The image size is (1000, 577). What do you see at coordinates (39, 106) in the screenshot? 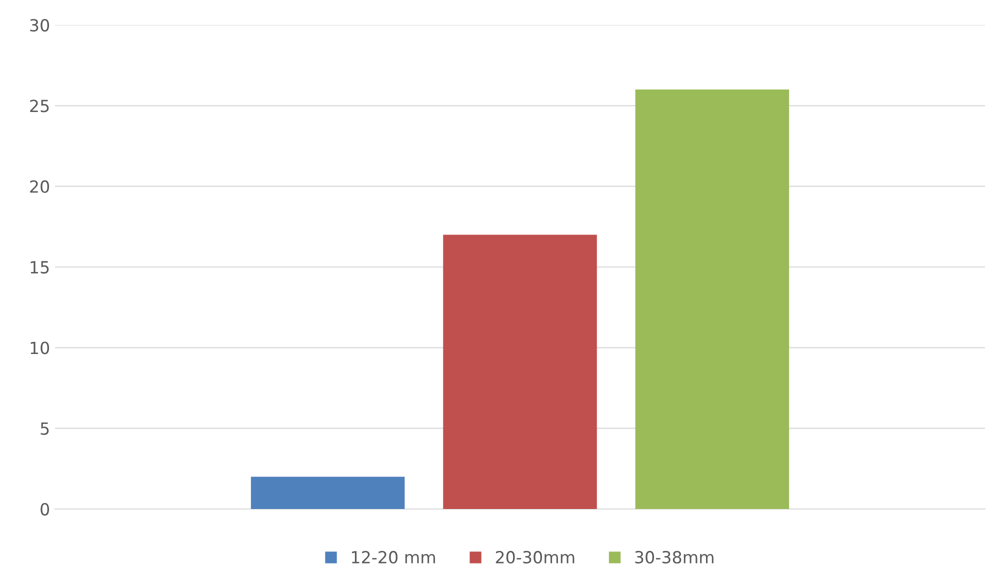
I see `y-tick-label: 25` at bounding box center [39, 106].